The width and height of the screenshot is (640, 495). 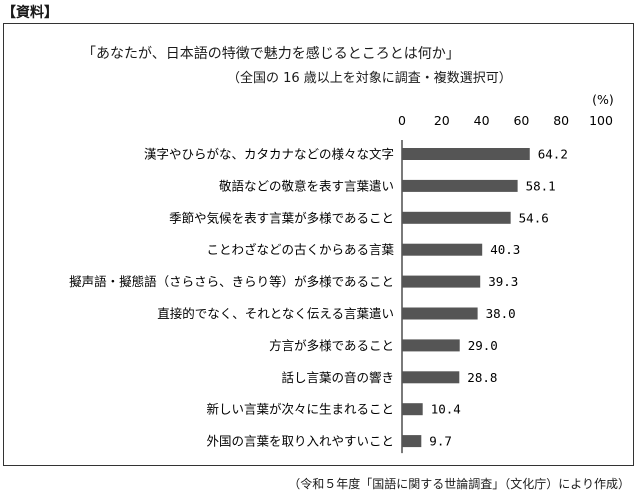 What do you see at coordinates (534, 217) in the screenshot?
I see `value-label: 54.6` at bounding box center [534, 217].